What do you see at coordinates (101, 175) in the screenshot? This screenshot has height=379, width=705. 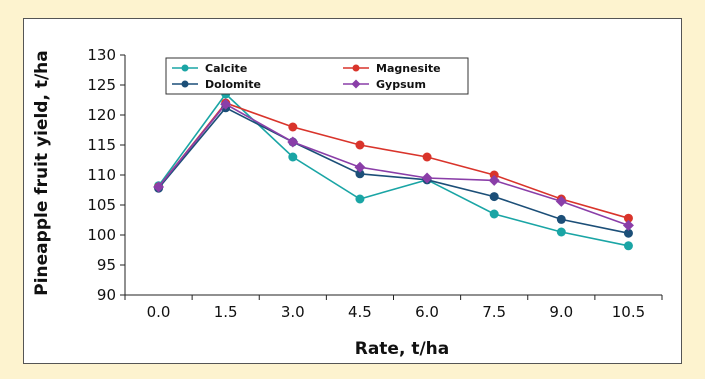 I see `y-tick-label: 110` at bounding box center [101, 175].